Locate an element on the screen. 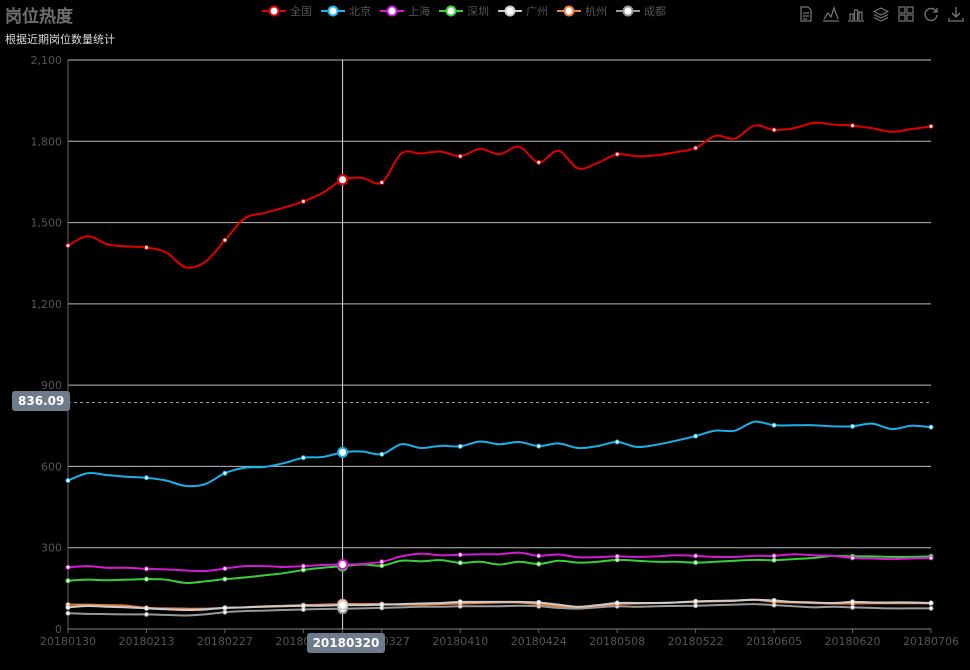  legend-item: 成都 is located at coordinates (641, 11).